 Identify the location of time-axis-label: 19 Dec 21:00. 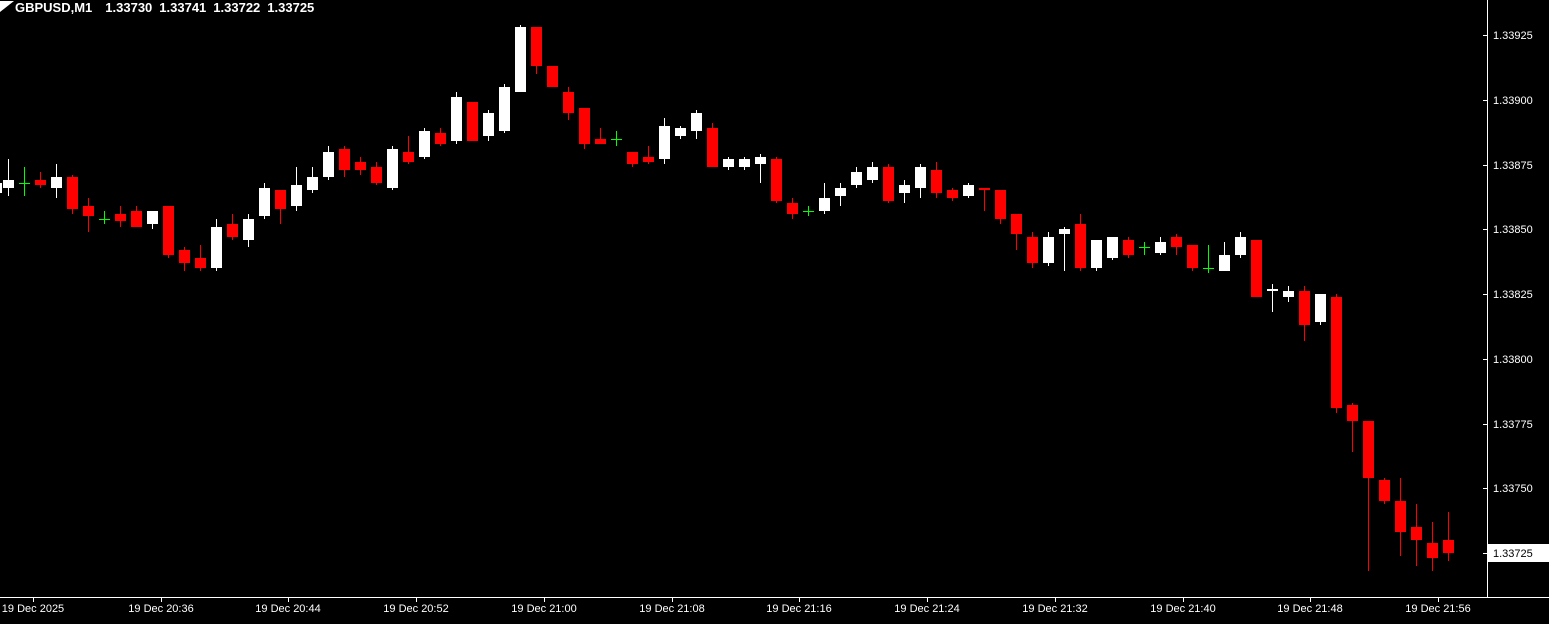
(543, 609).